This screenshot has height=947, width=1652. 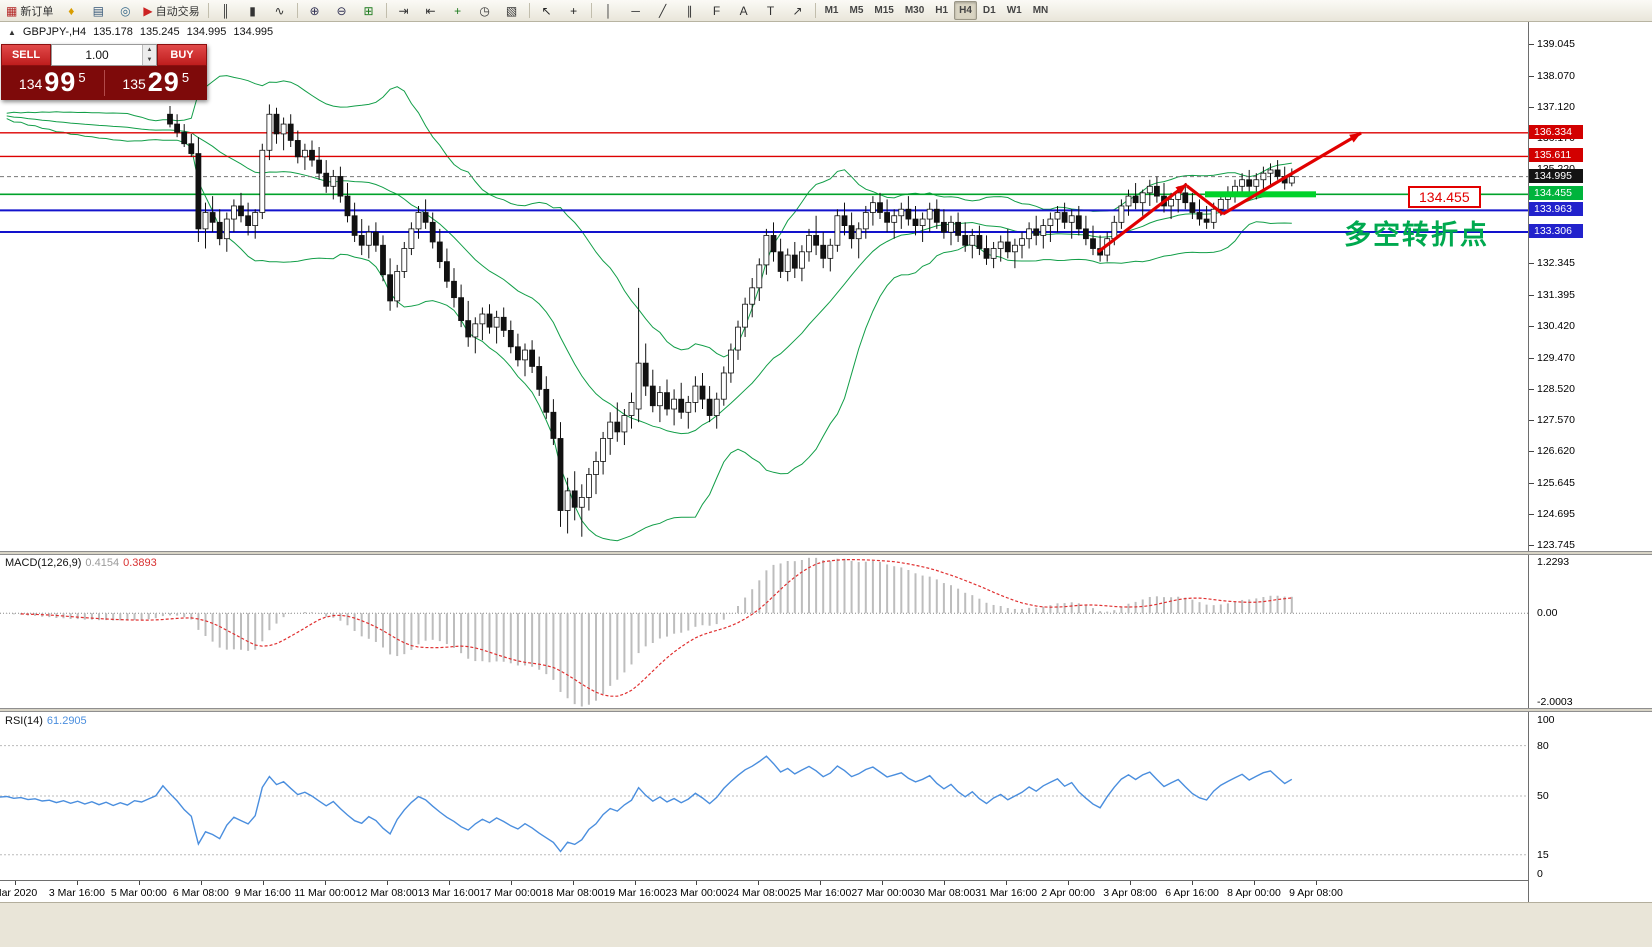 I want to click on buy-price-base: 135, so click(x=134, y=83).